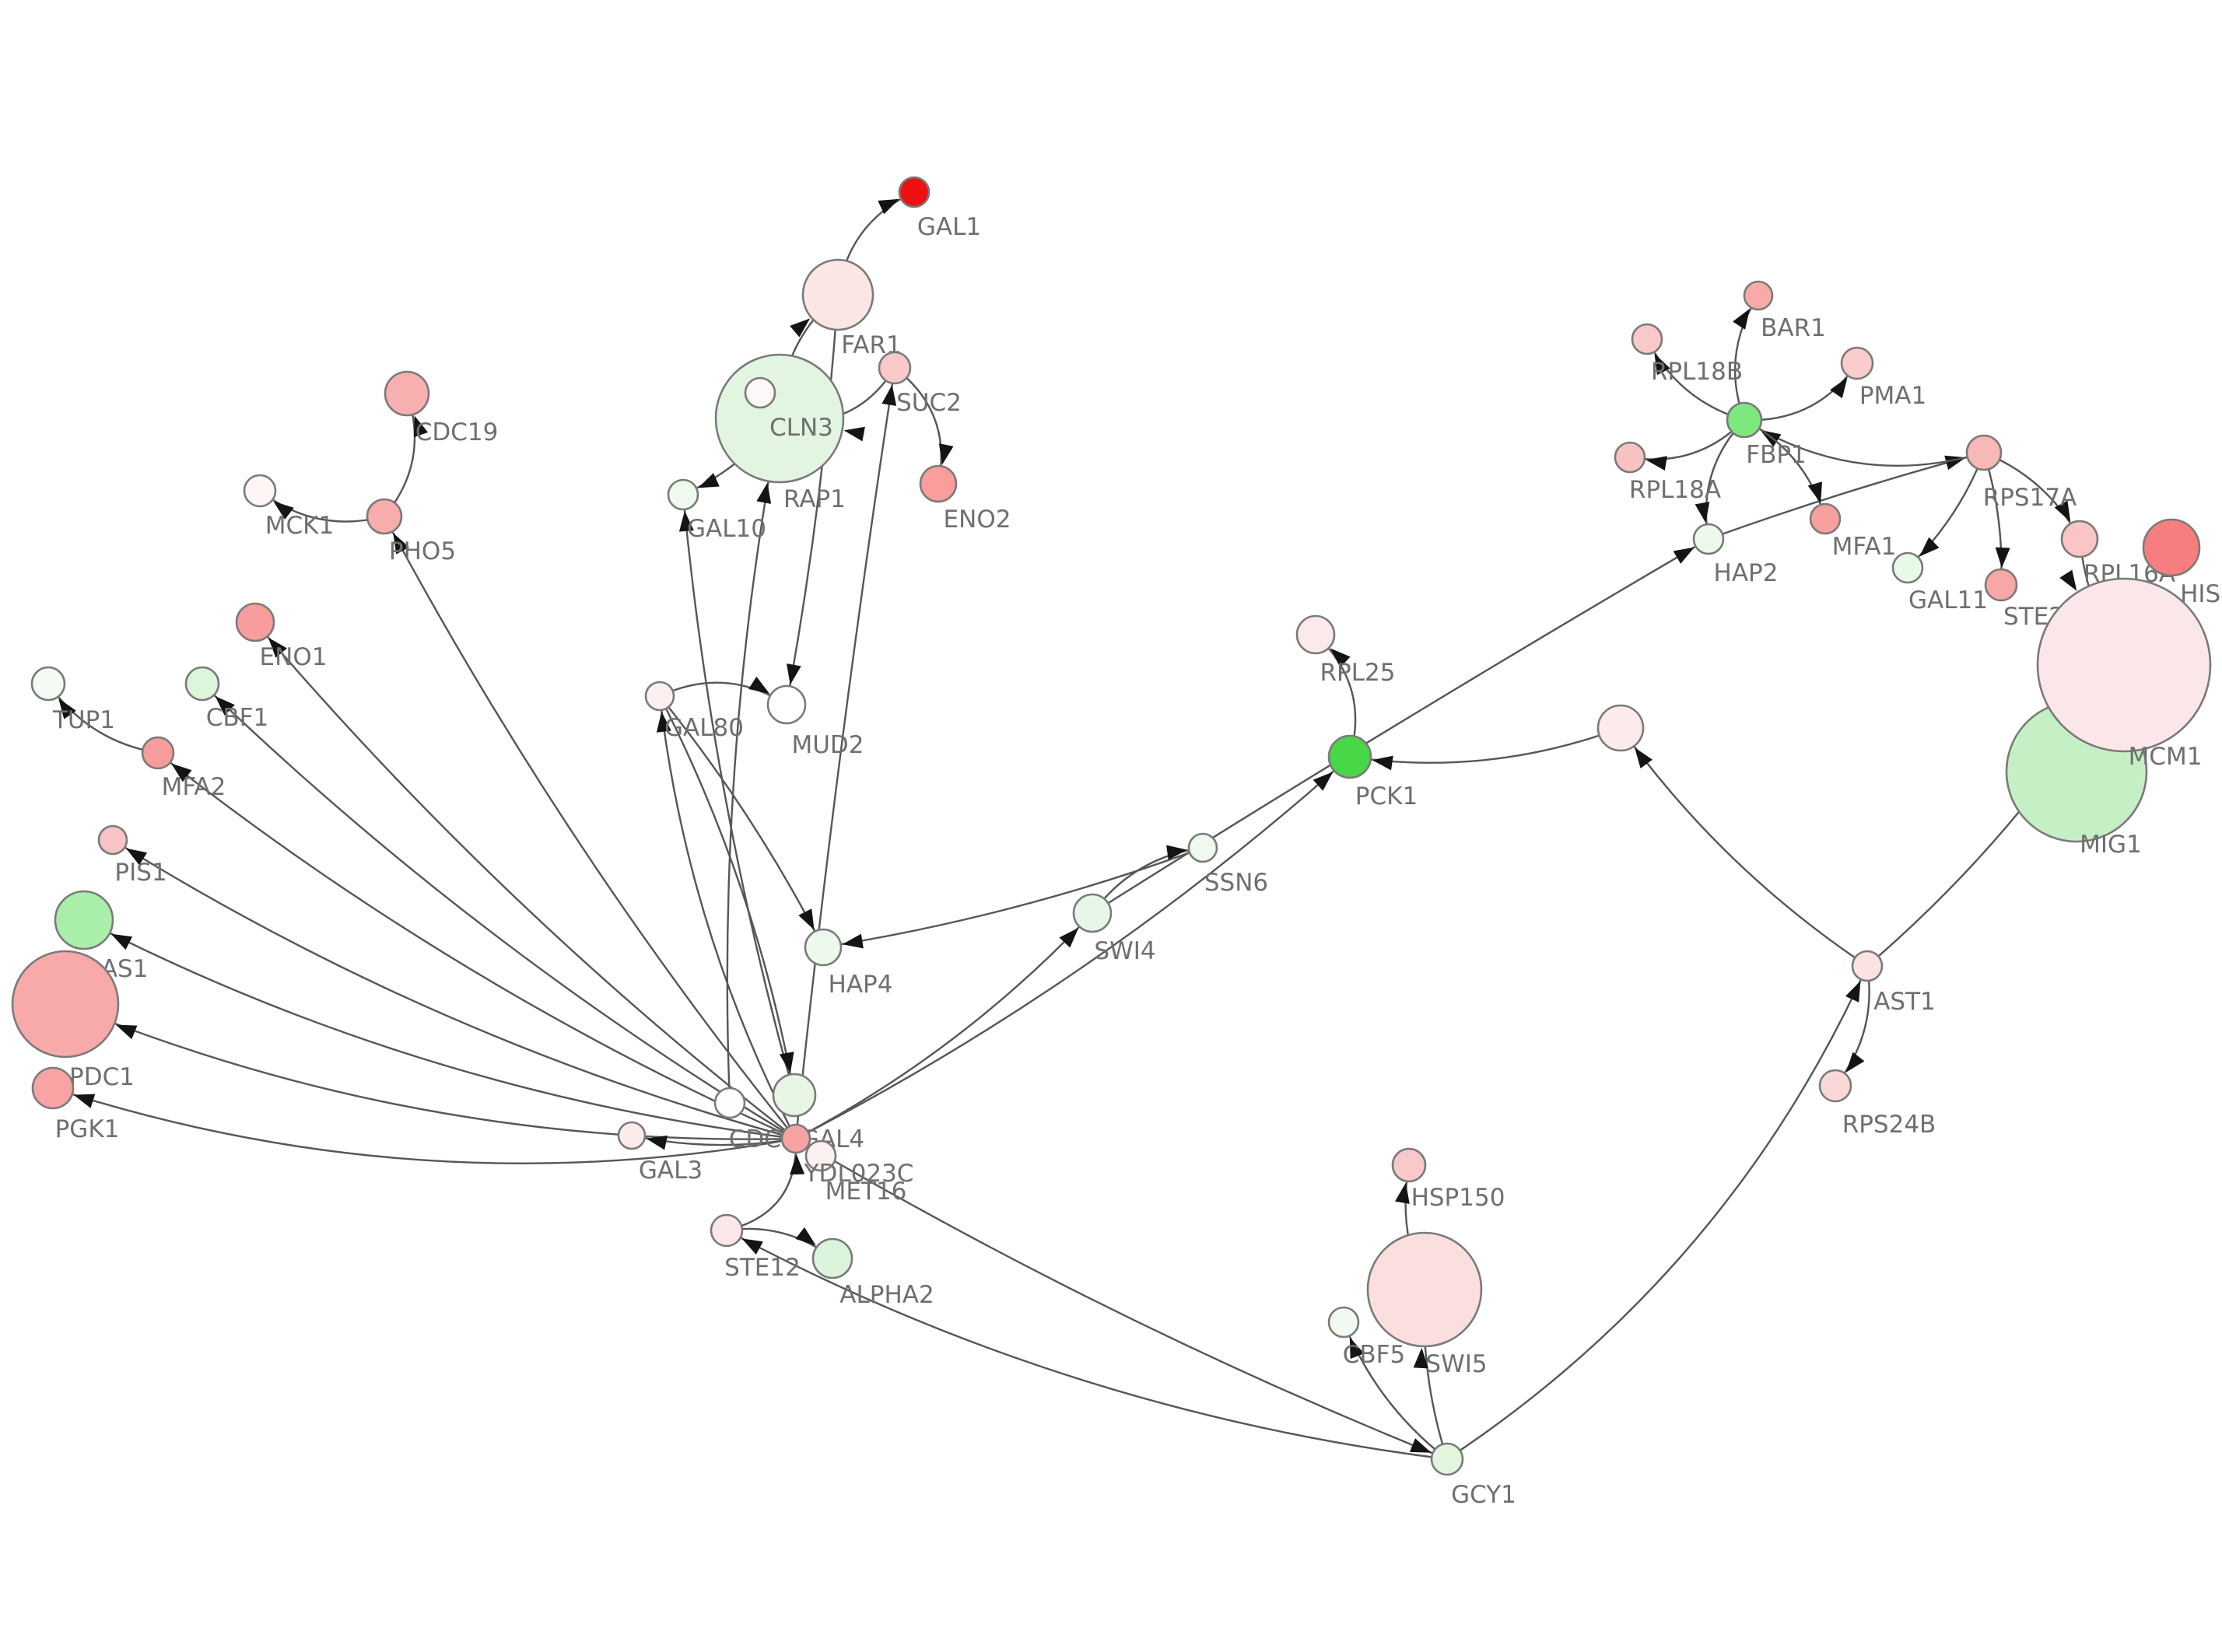 The width and height of the screenshot is (2222, 1652). I want to click on edge-AST1-NODEX, so click(1744, 847).